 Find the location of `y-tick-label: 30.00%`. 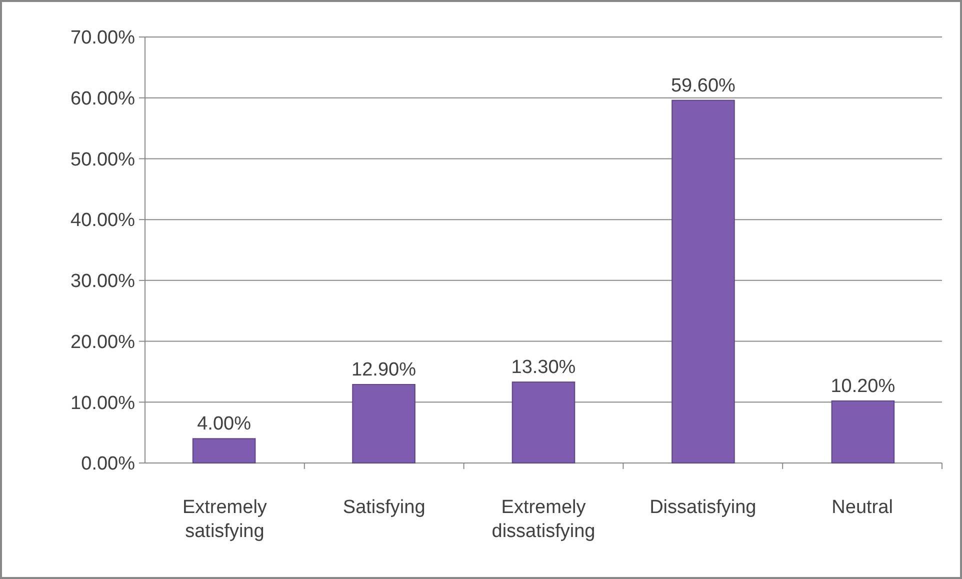

y-tick-label: 30.00% is located at coordinates (103, 281).